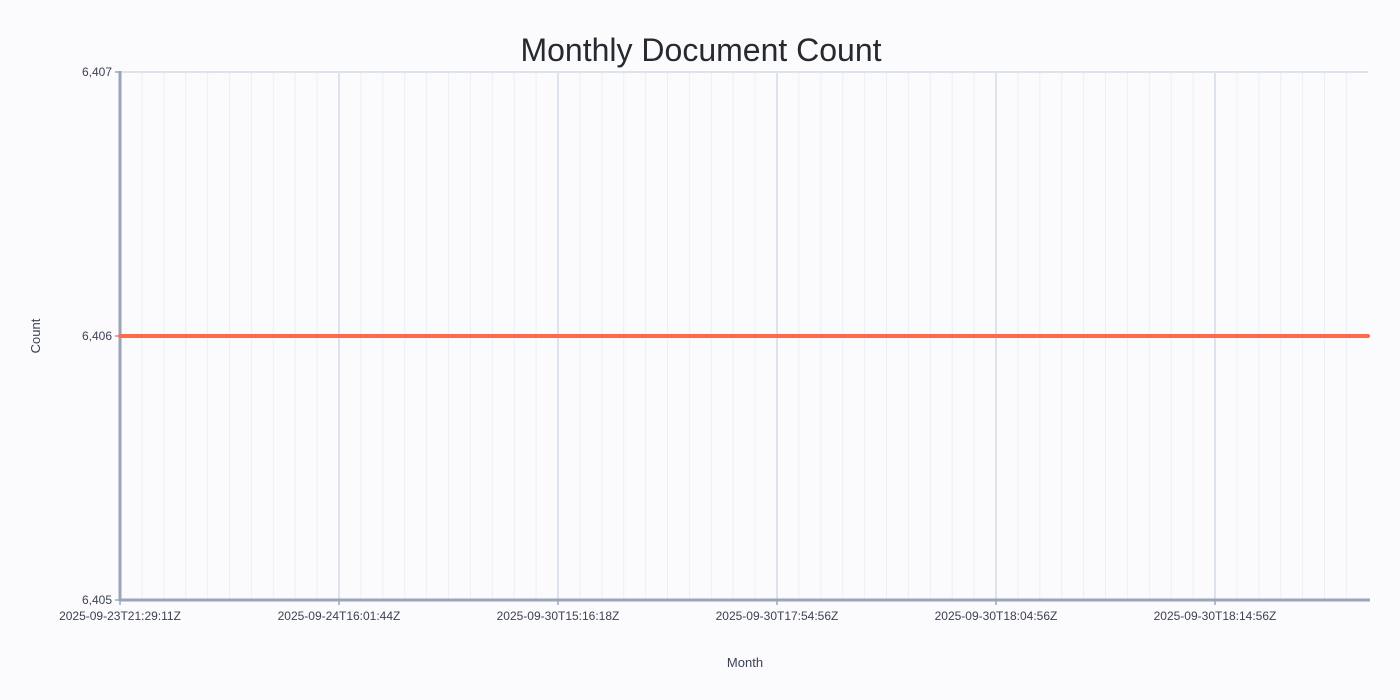 This screenshot has width=1400, height=700. I want to click on y-tick-label: 6,405, so click(97, 600).